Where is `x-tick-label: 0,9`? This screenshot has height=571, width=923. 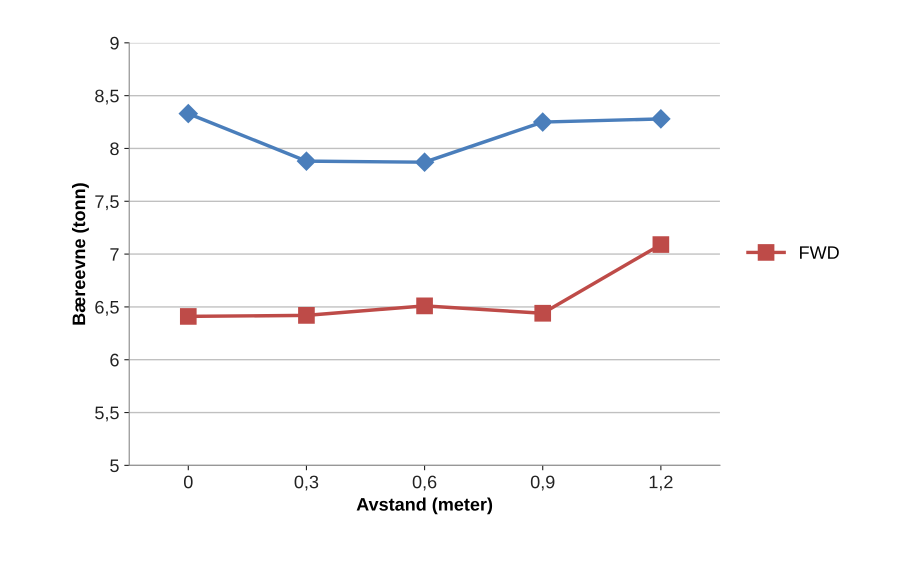 x-tick-label: 0,9 is located at coordinates (542, 483).